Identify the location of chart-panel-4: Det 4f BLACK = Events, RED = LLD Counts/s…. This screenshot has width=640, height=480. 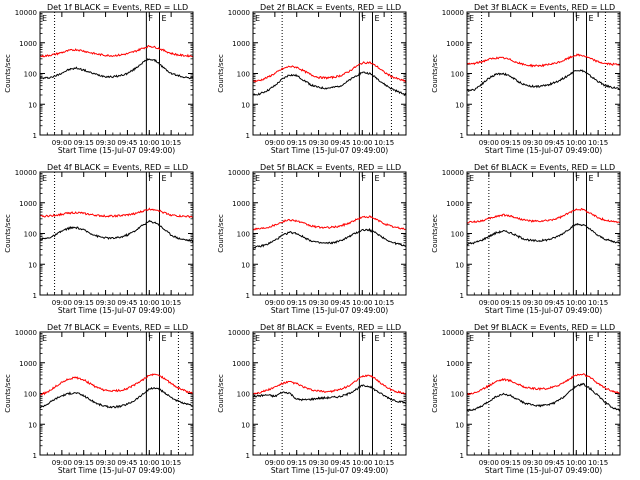
(99, 239).